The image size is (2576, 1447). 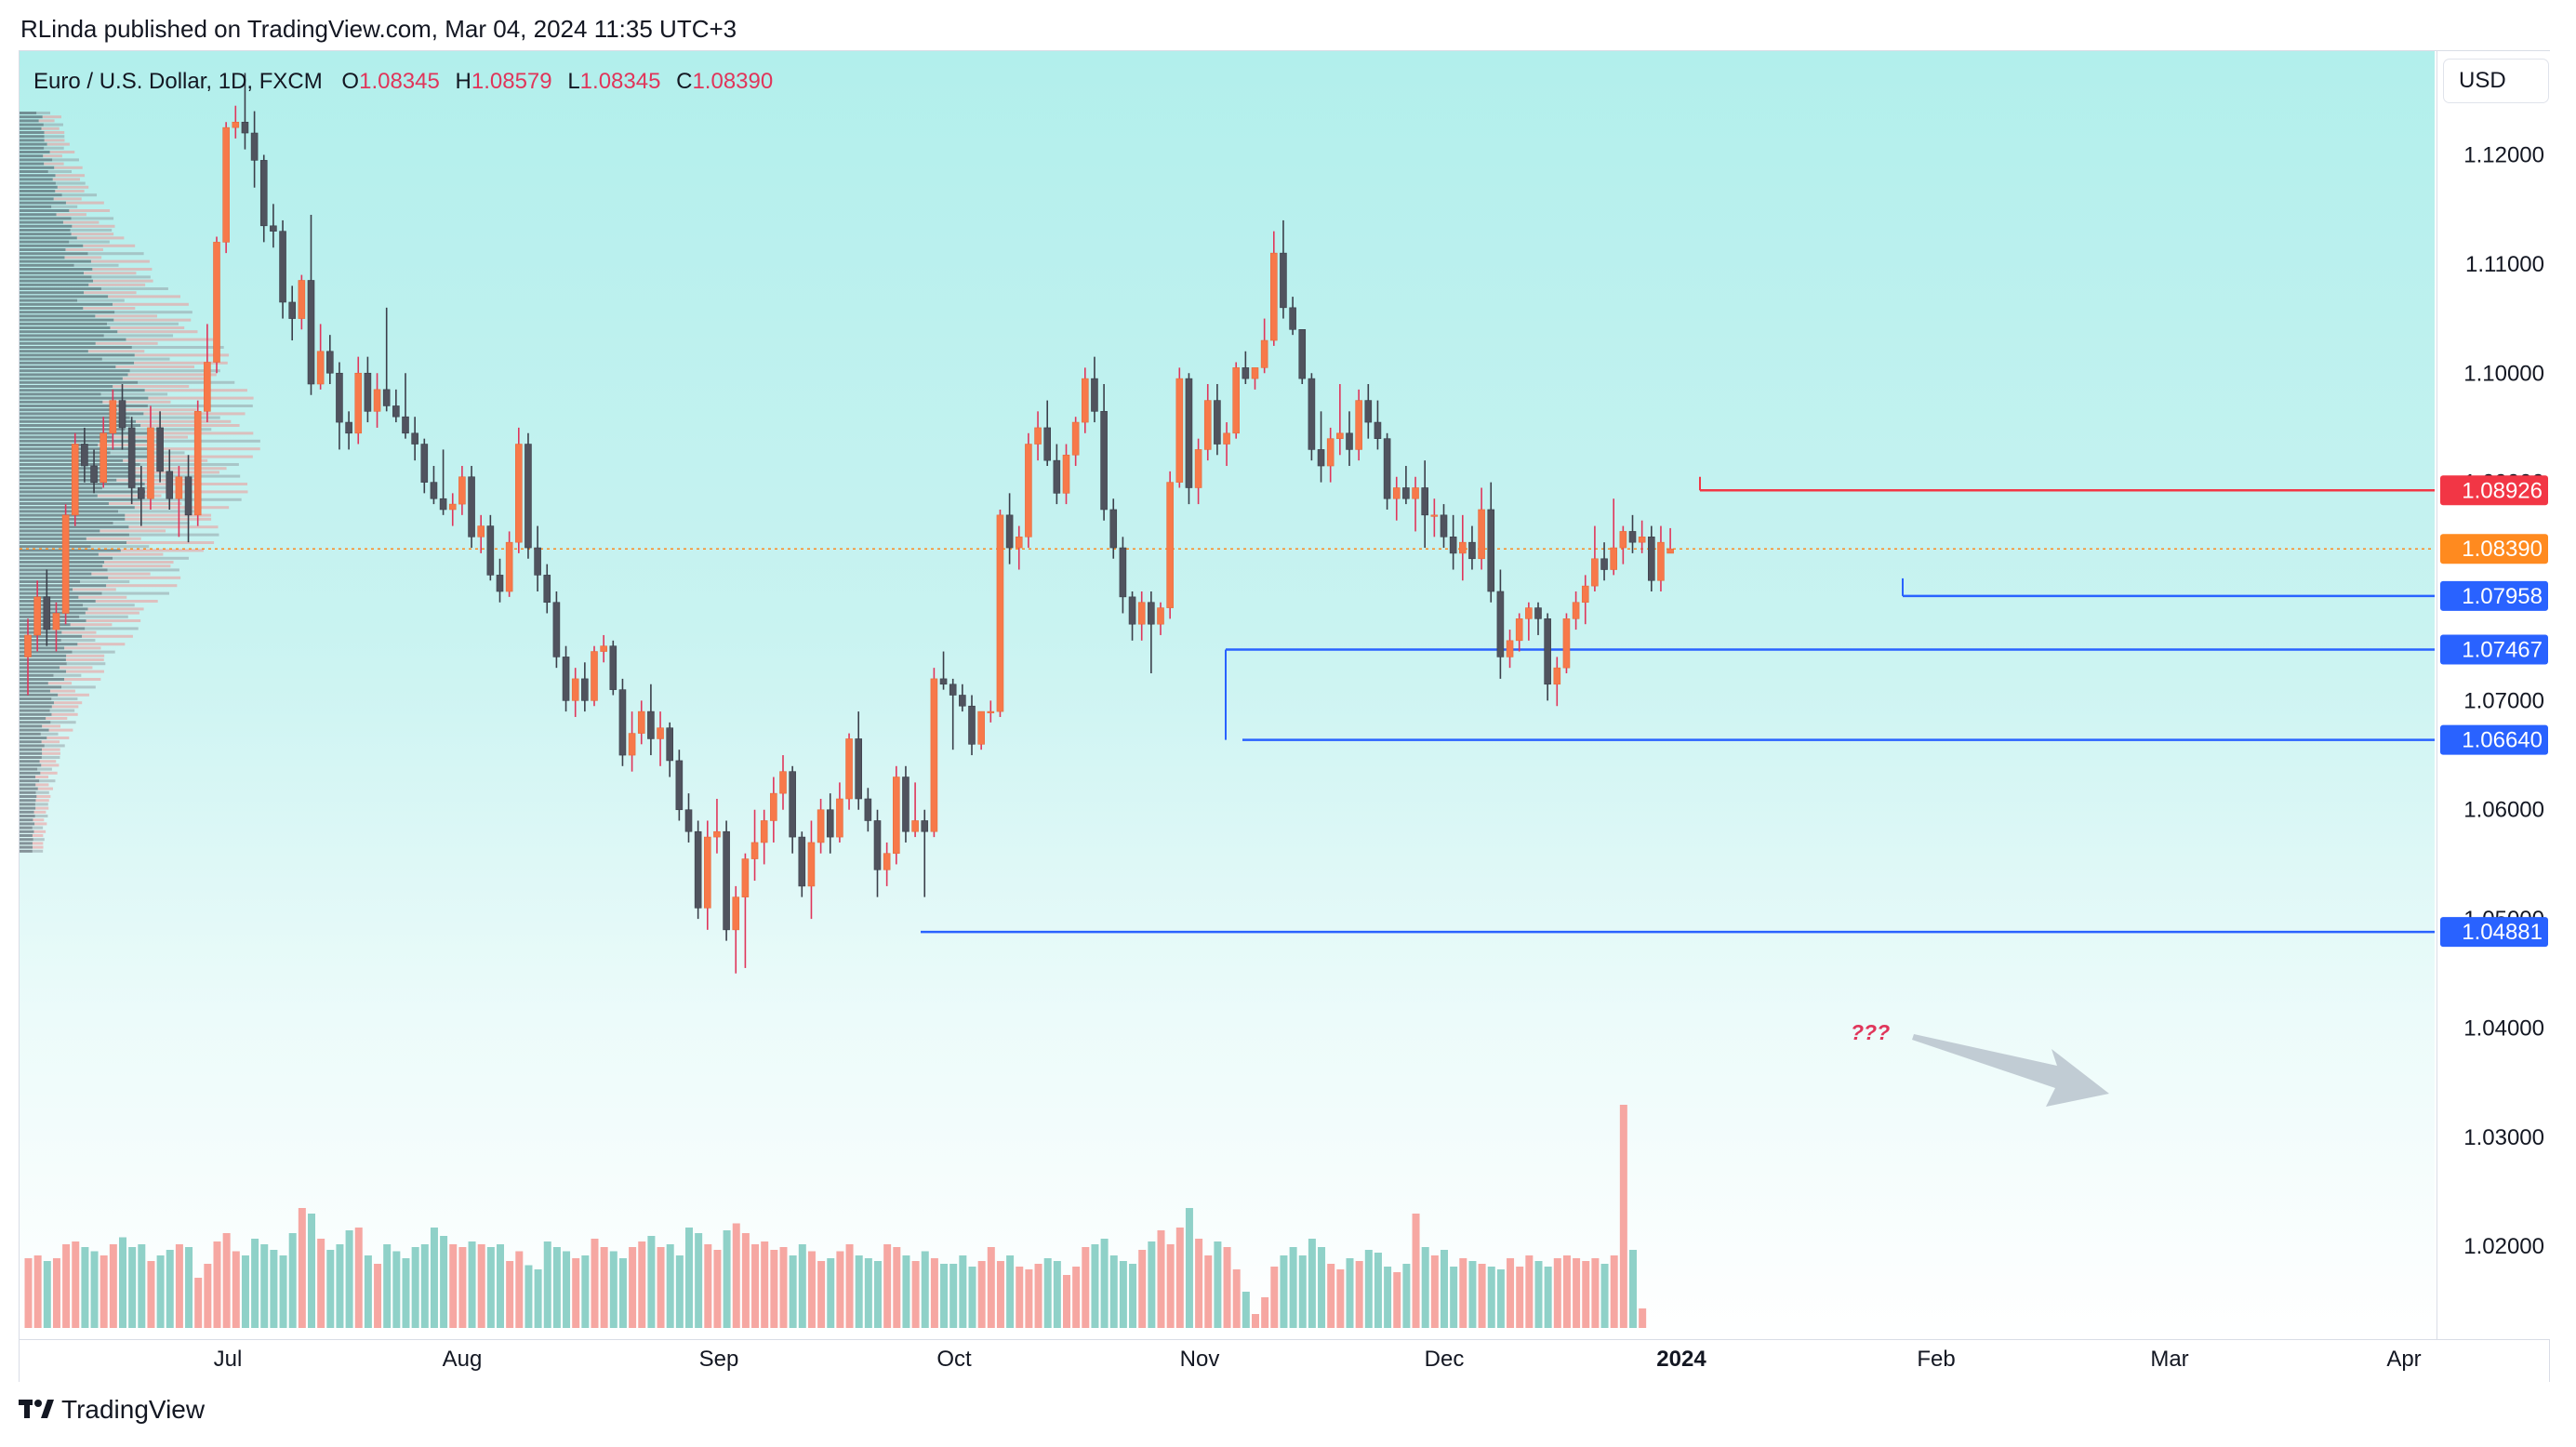 I want to click on currency-button: USD, so click(x=2496, y=81).